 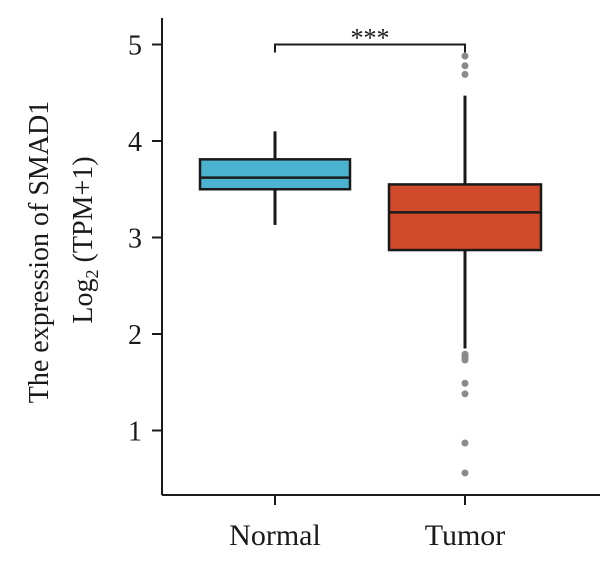 What do you see at coordinates (465, 535) in the screenshot?
I see `x-tick-label-tumor: Tumor` at bounding box center [465, 535].